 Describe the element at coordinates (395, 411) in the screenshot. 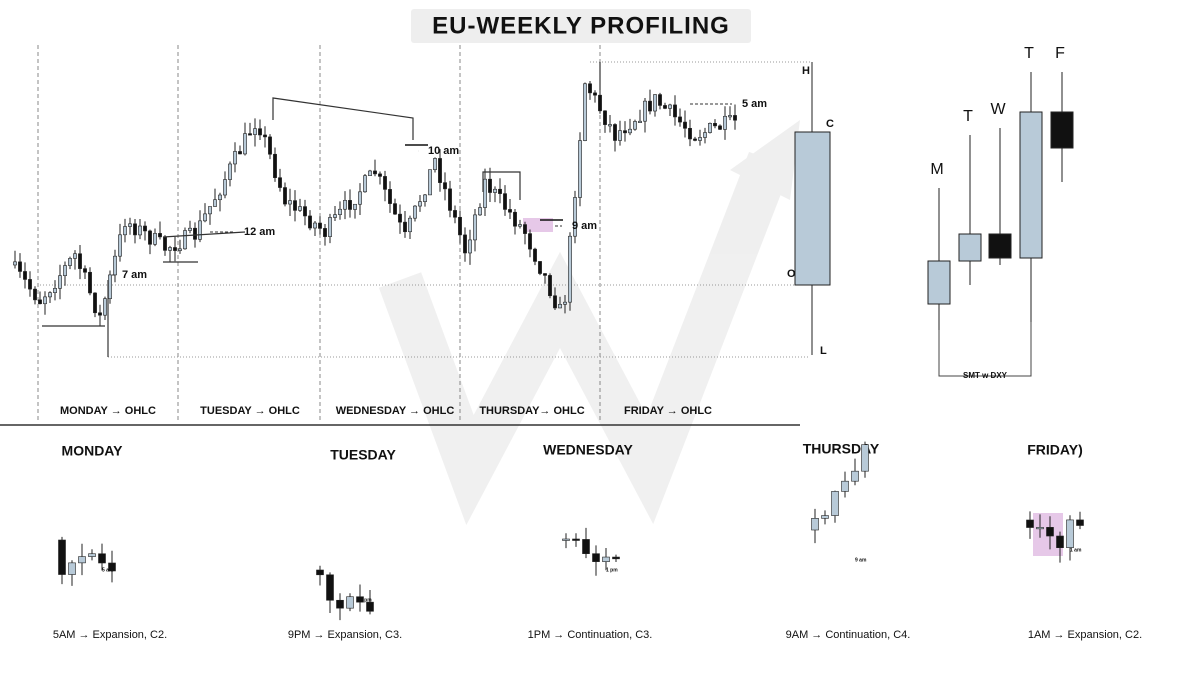

I see `session-label: WEDNESDAY → OHLC` at that location.